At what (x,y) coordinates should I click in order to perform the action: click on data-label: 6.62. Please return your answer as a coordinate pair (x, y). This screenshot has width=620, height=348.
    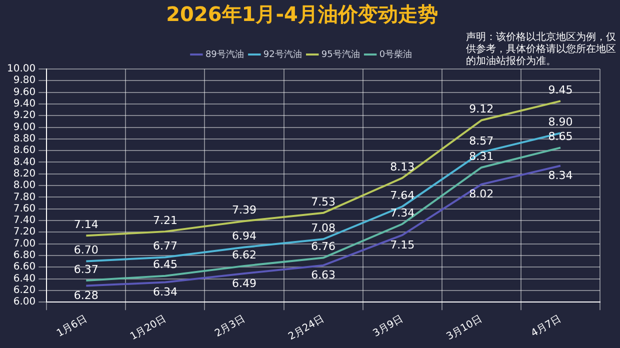
    Looking at the image, I should click on (244, 255).